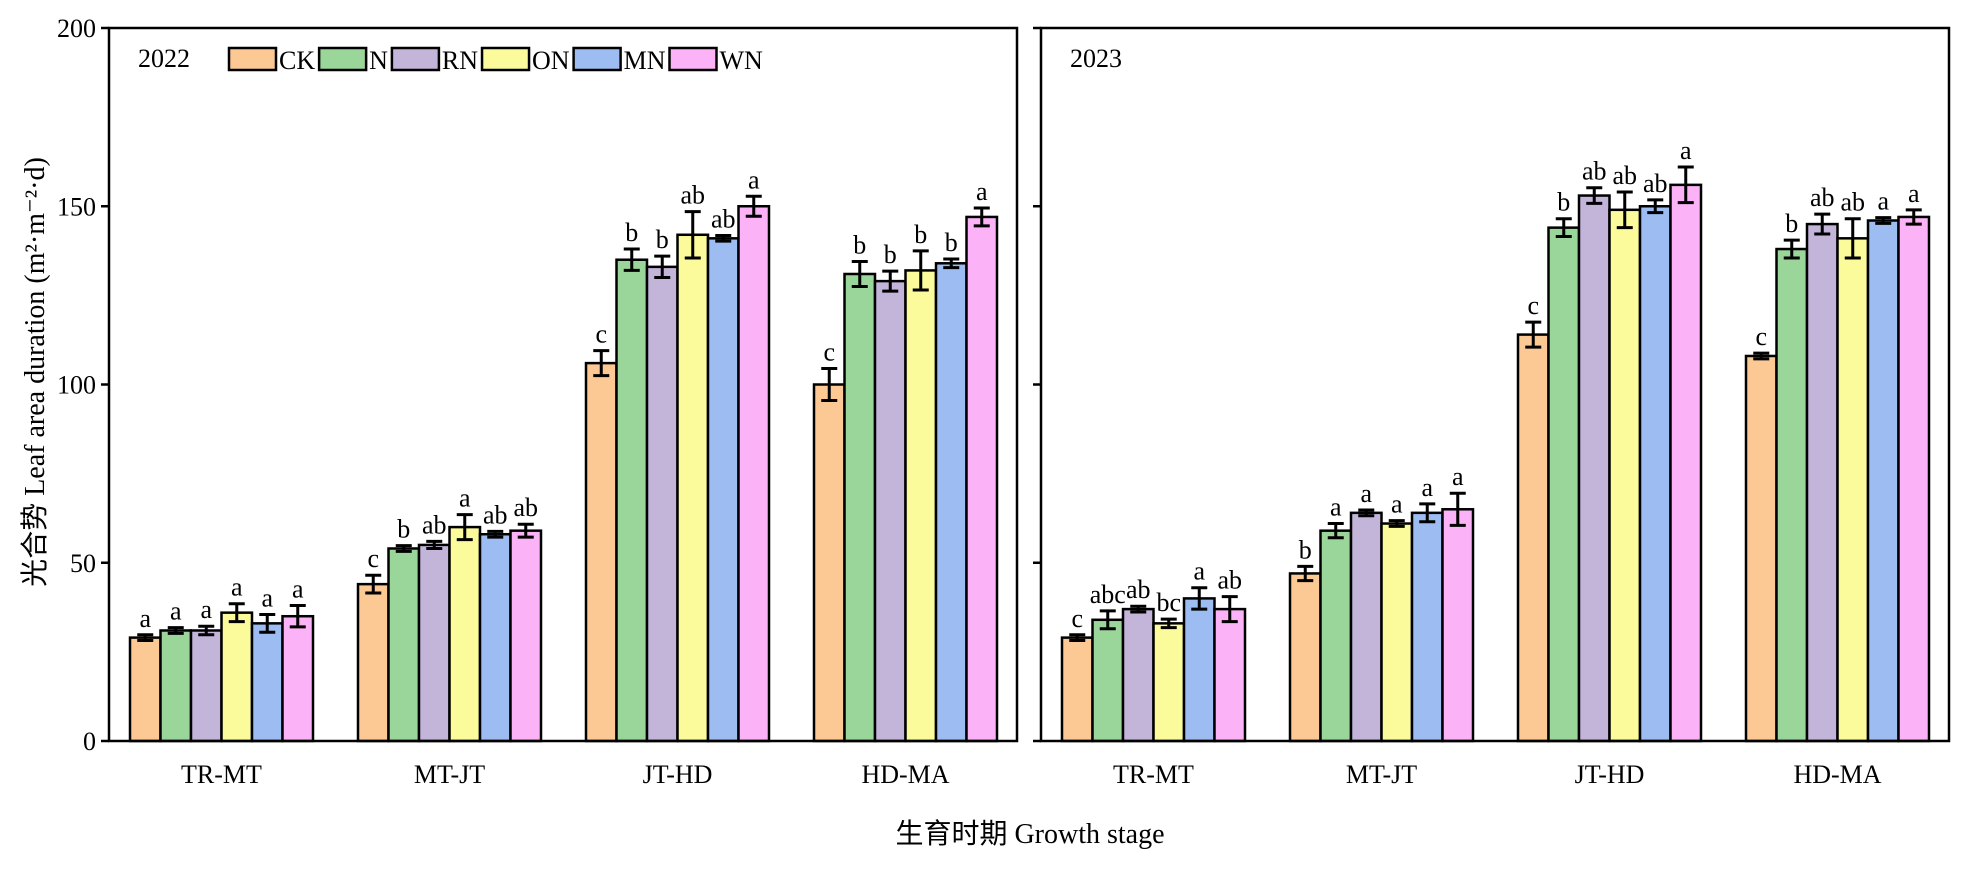  I want to click on legend-label: RN, so click(460, 60).